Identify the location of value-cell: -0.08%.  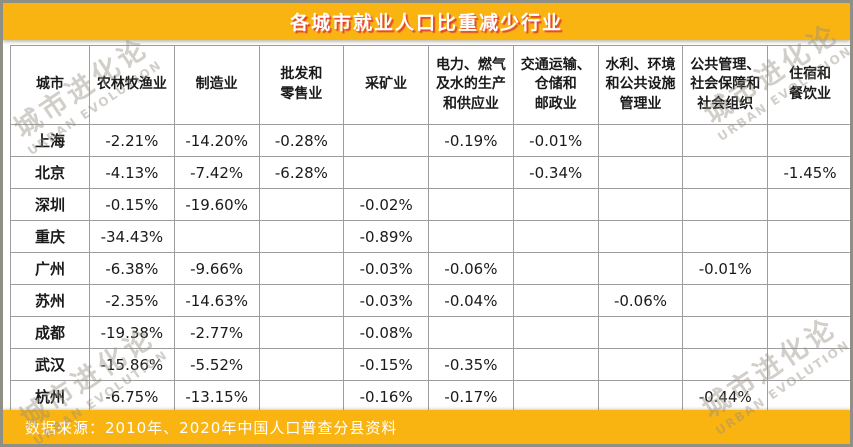
(386, 332).